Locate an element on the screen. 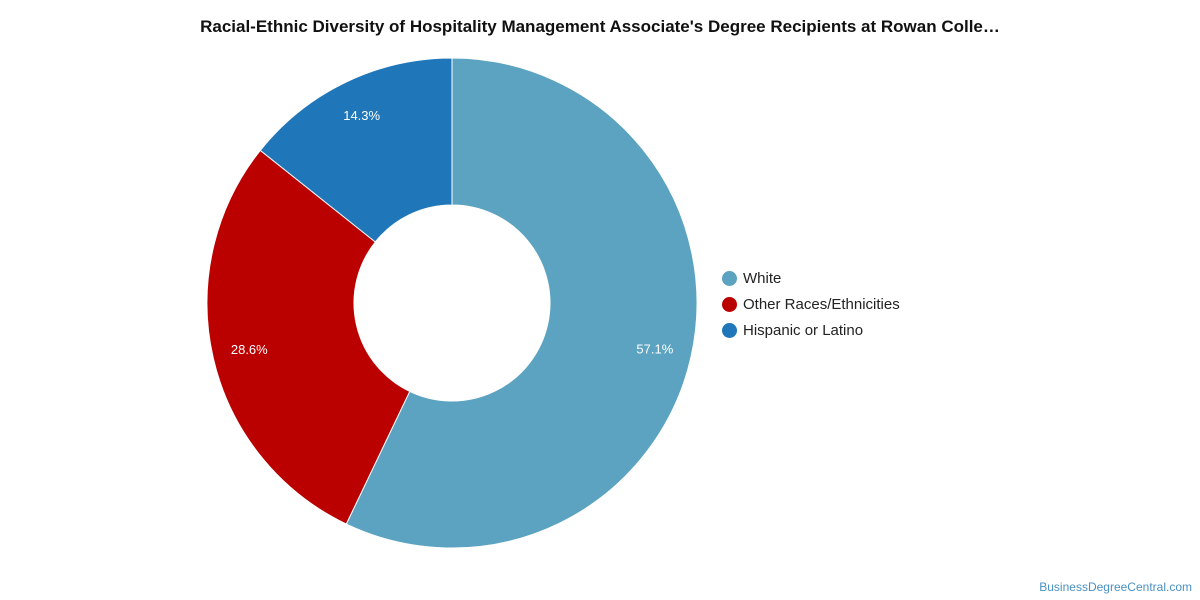  legend-item-hispanic-or-latino: Hispanic or Latino is located at coordinates (811, 330).